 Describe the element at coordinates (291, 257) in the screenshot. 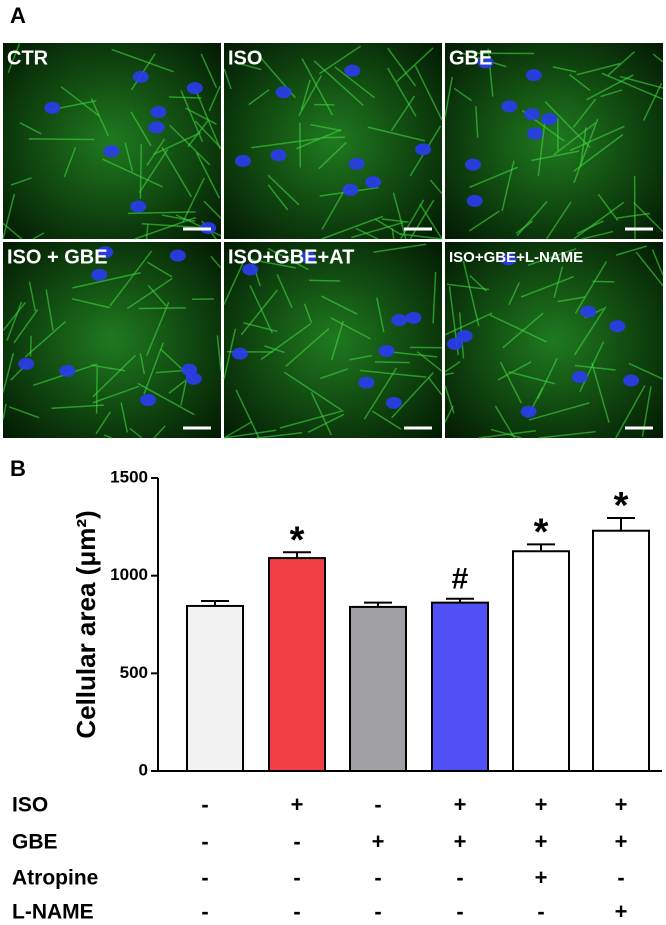

I see `image-label: ISO+GBE+AT` at that location.